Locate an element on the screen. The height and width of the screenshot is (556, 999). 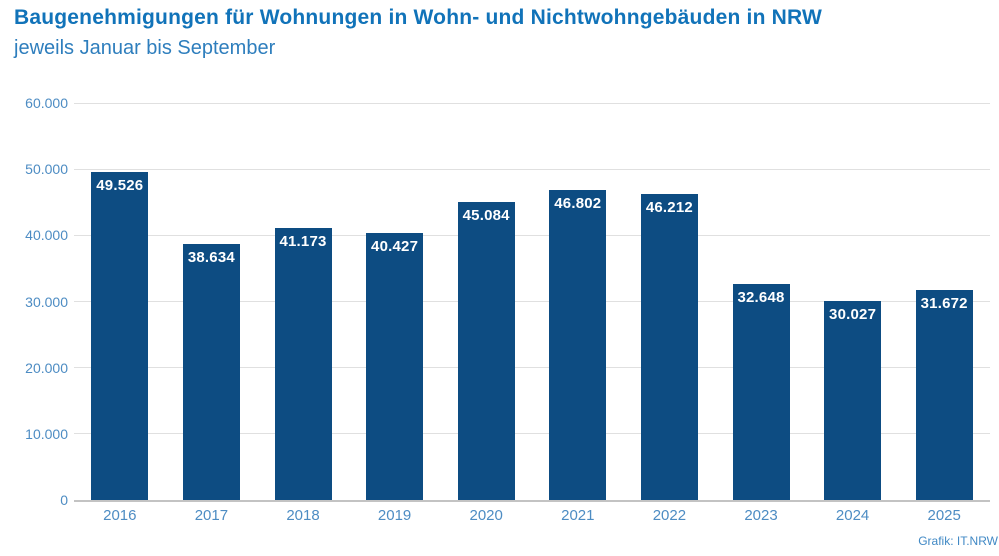
bar-value-label: 38.634 is located at coordinates (211, 258).